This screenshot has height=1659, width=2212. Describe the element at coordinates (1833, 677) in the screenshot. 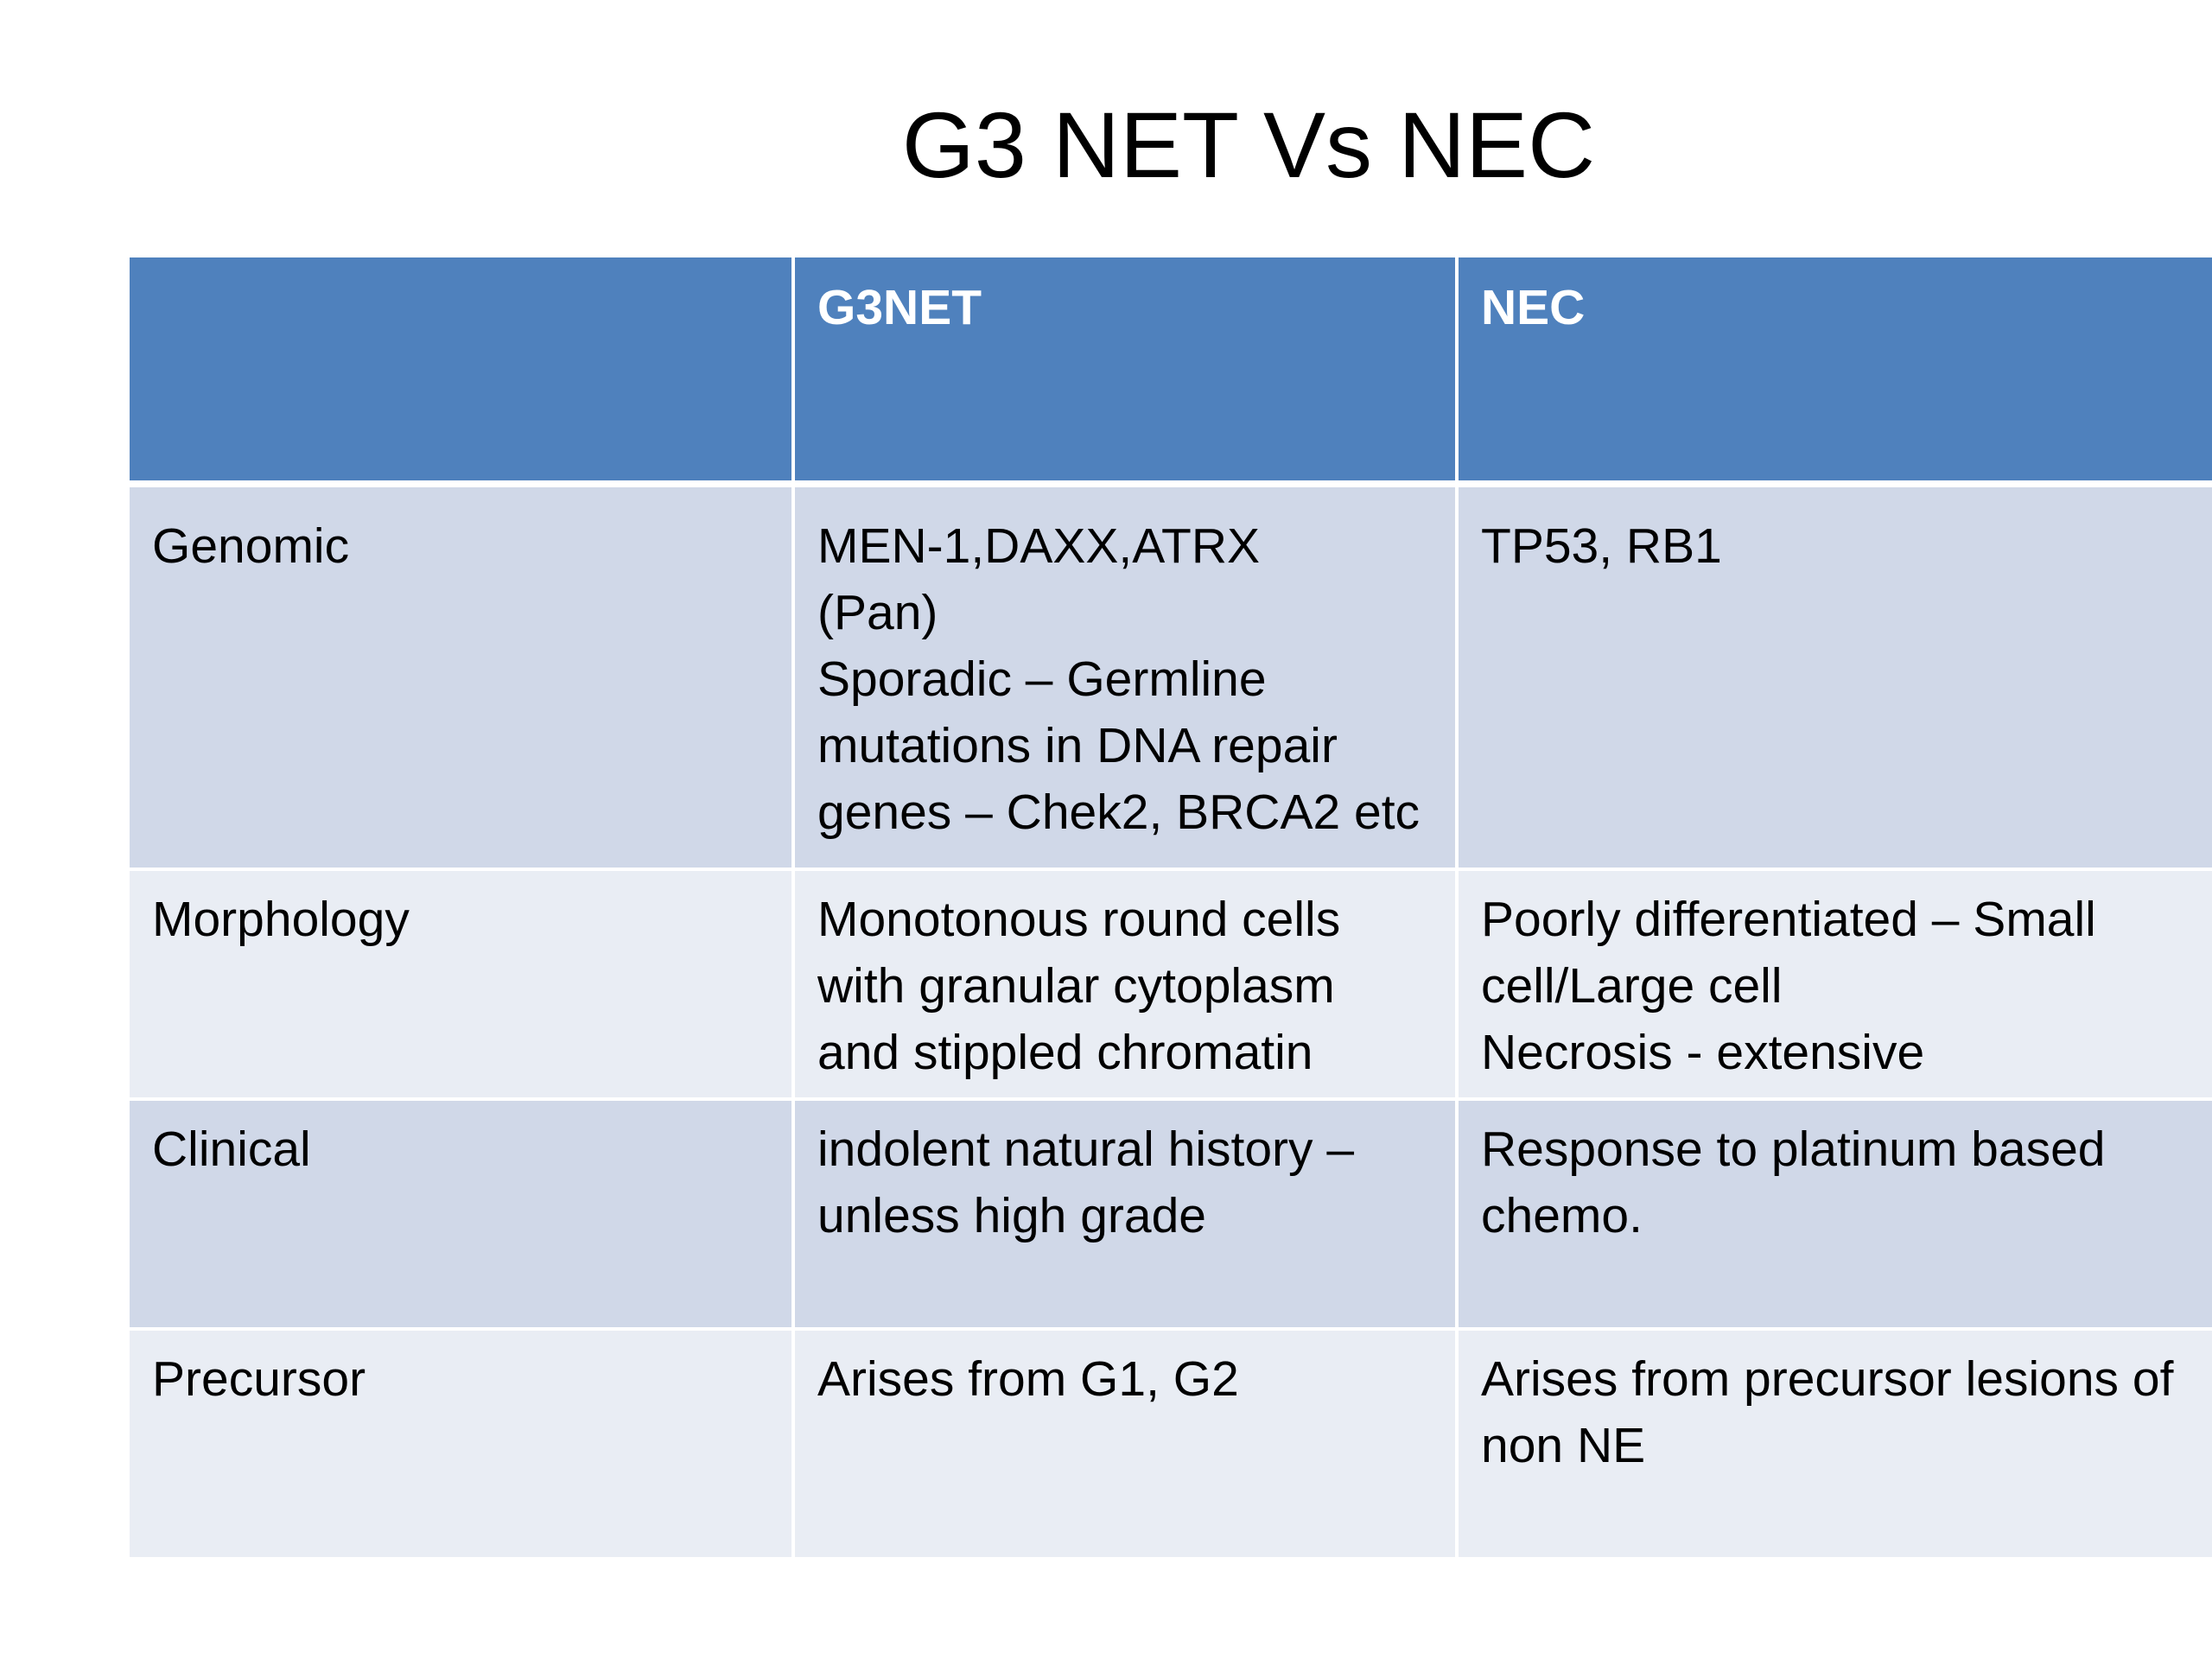

I see `cell-genomic-nec: TP53, RB1` at that location.